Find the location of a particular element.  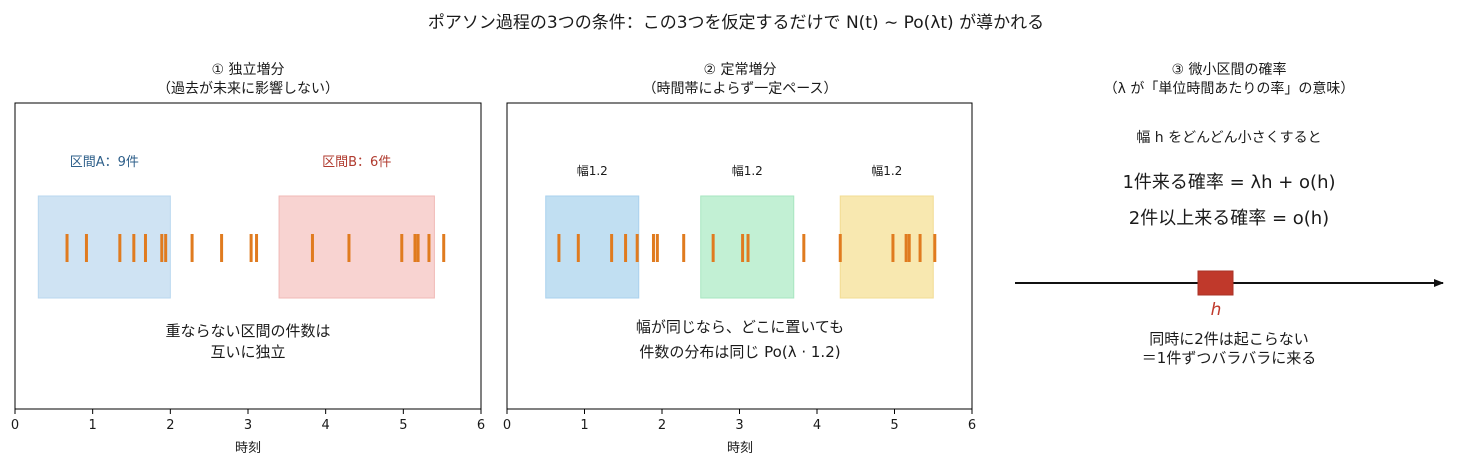

panel1-title-line1: ① 独立増分 is located at coordinates (247, 70).